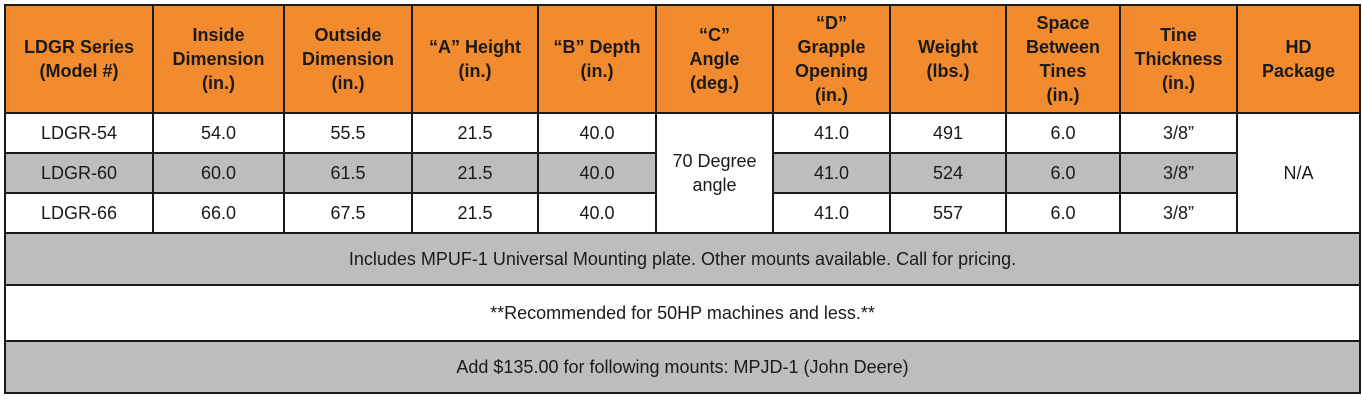 The width and height of the screenshot is (1362, 409). I want to click on header-a-height: “A” Height (in.), so click(475, 59).